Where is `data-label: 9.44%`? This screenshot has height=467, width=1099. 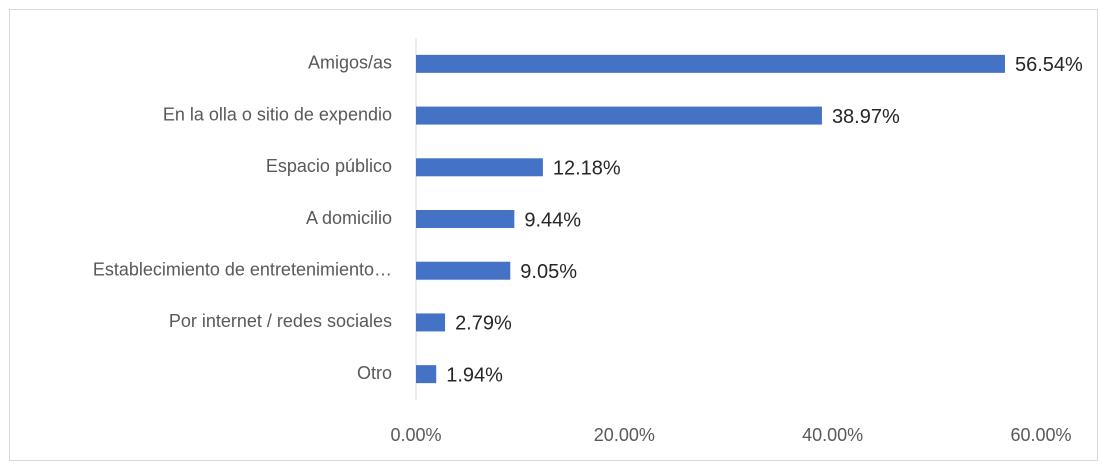 data-label: 9.44% is located at coordinates (552, 220).